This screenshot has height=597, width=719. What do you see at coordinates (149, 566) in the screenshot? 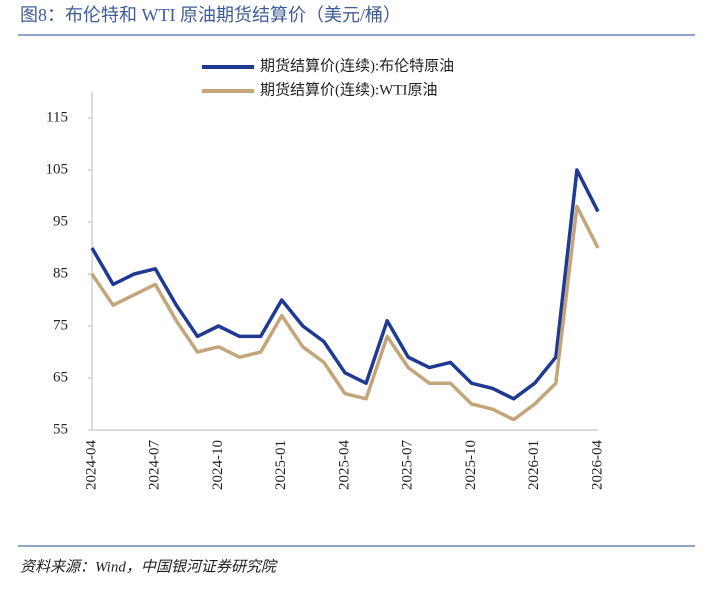
I see `source-note: 资料来源：Wind，中国银河证券研究院` at bounding box center [149, 566].